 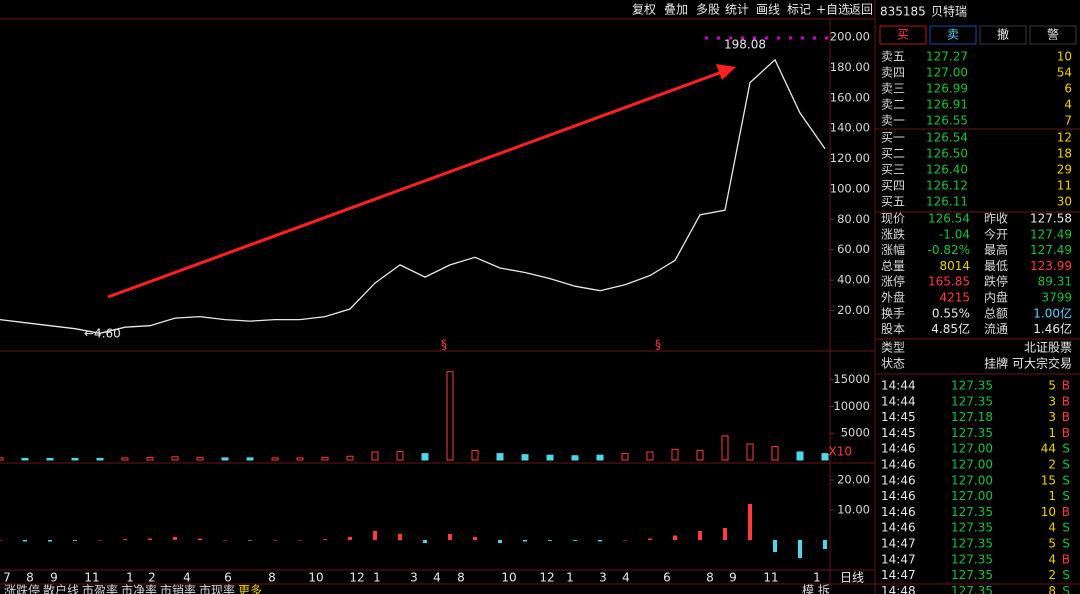 What do you see at coordinates (1052, 465) in the screenshot?
I see `tick-volume: 2` at bounding box center [1052, 465].